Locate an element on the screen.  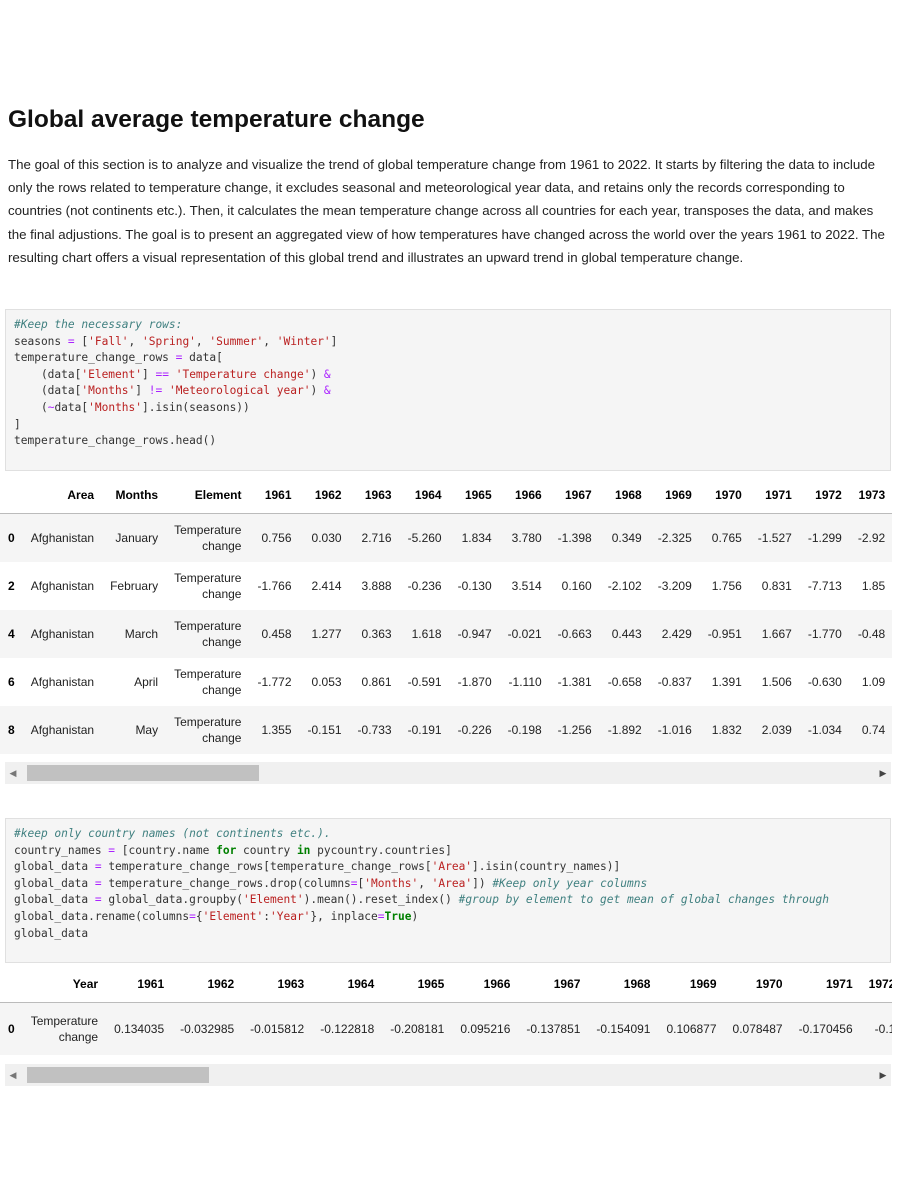
table-cell: 1.09 is located at coordinates (873, 682).